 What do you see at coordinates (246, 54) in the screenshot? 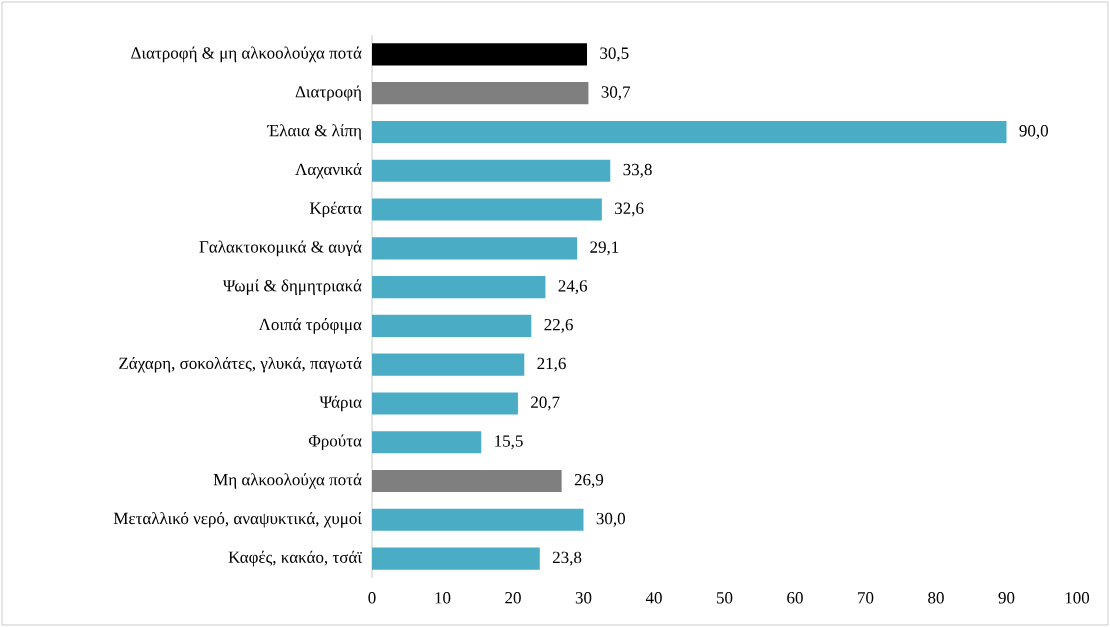
I see `y-tick-label: Διατροφή & μη αλκοολούχα ποτά` at bounding box center [246, 54].